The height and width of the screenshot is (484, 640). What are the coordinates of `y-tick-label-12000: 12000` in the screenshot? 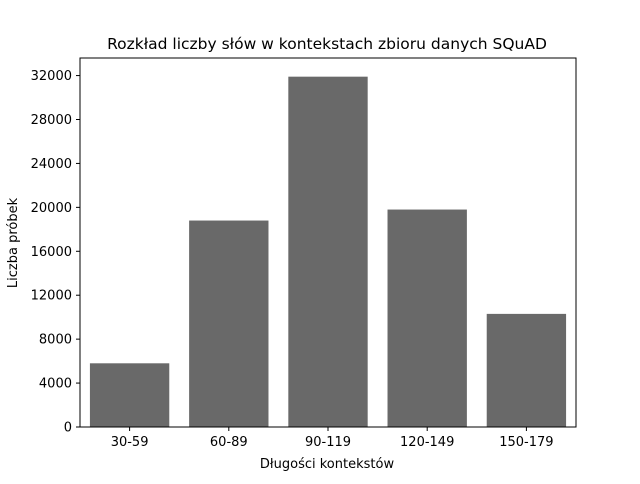 It's located at (51, 296).